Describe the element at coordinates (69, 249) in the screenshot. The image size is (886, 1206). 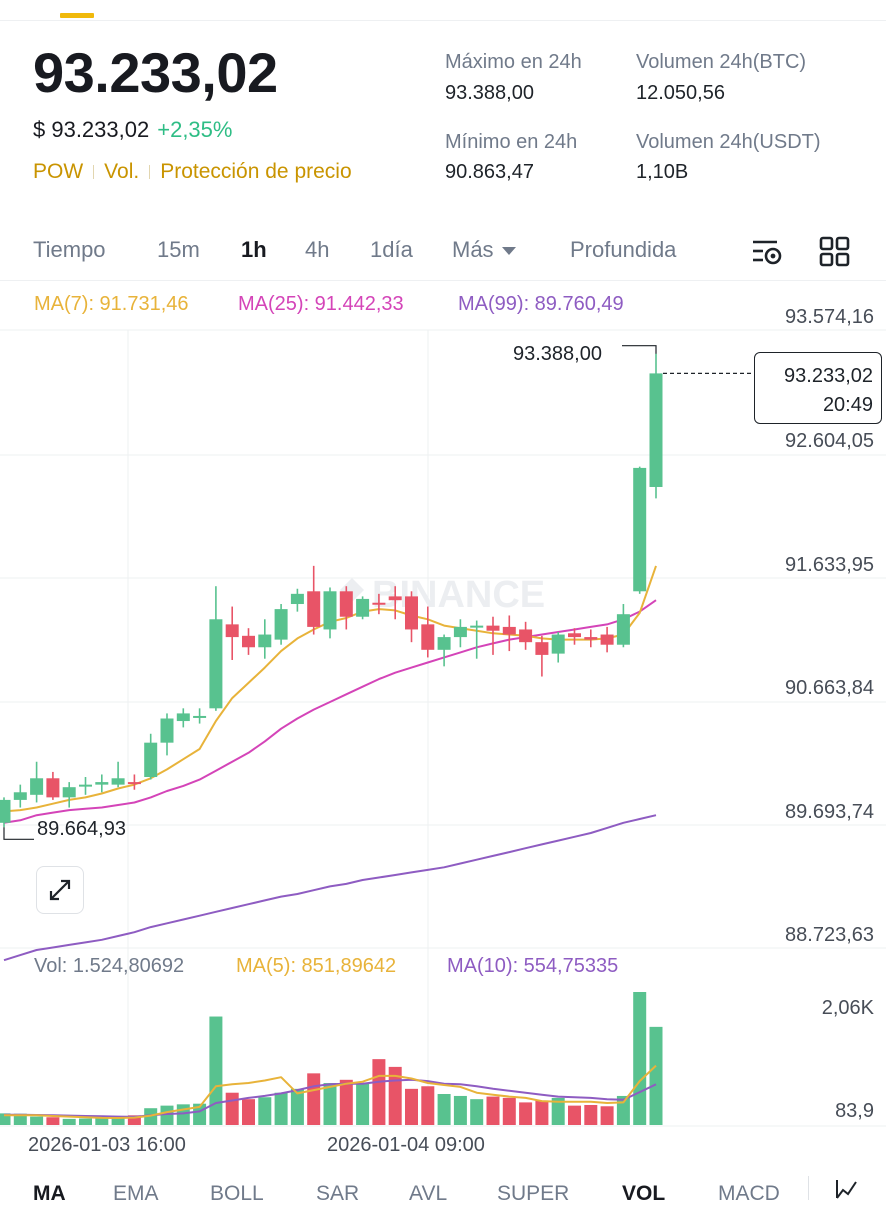
I see `tab-time: Tiempo` at that location.